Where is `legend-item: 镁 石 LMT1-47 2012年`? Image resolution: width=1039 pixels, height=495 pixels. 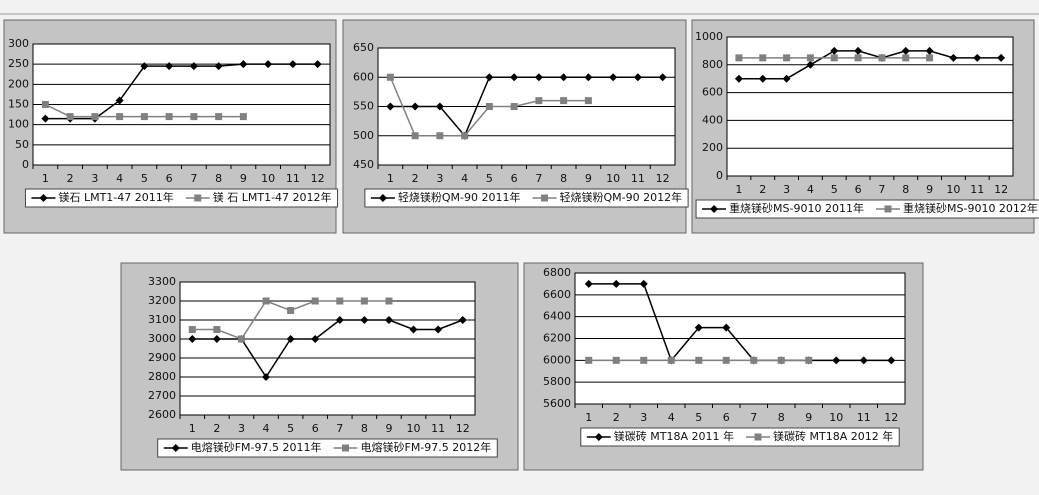 legend-item: 镁 石 LMT1-47 2012年 is located at coordinates (258, 197).